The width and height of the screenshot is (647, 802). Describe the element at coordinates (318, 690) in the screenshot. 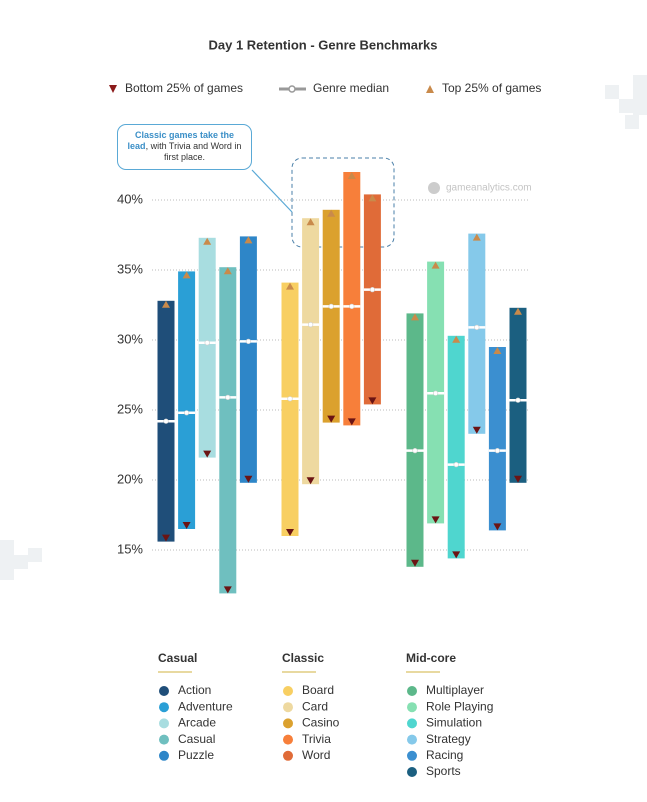

I see `legend-label: Board` at that location.